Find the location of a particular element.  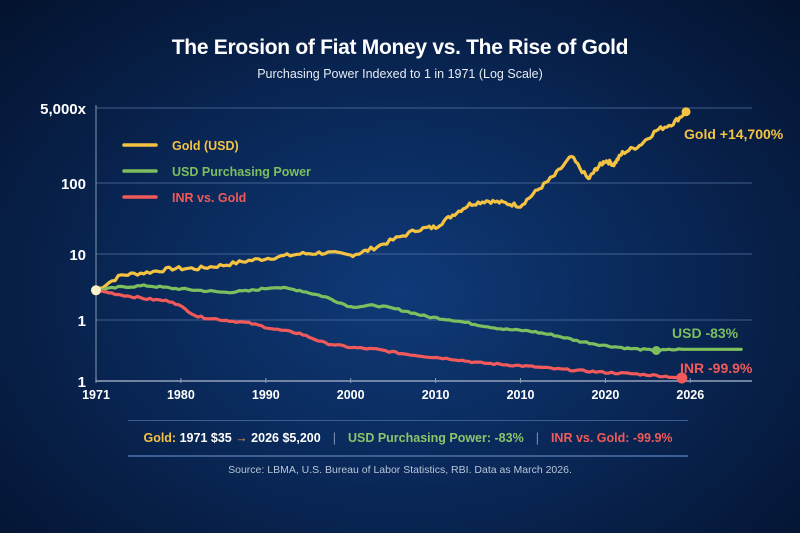

gold-end-point is located at coordinates (686, 112).